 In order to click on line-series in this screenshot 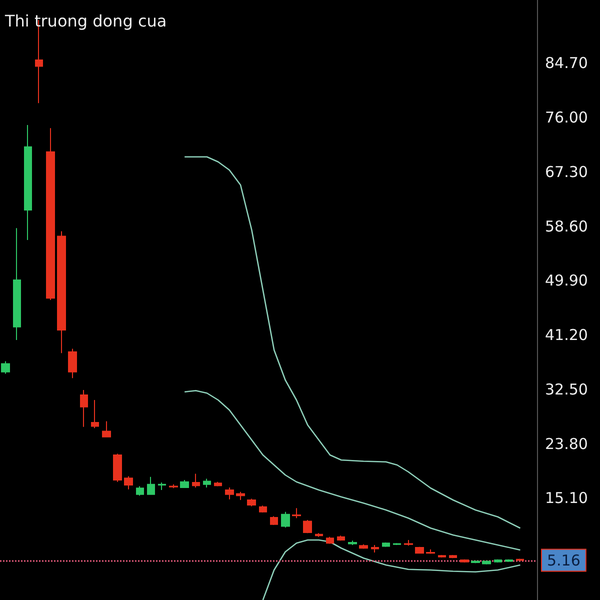, I will do `click(391, 569)`.